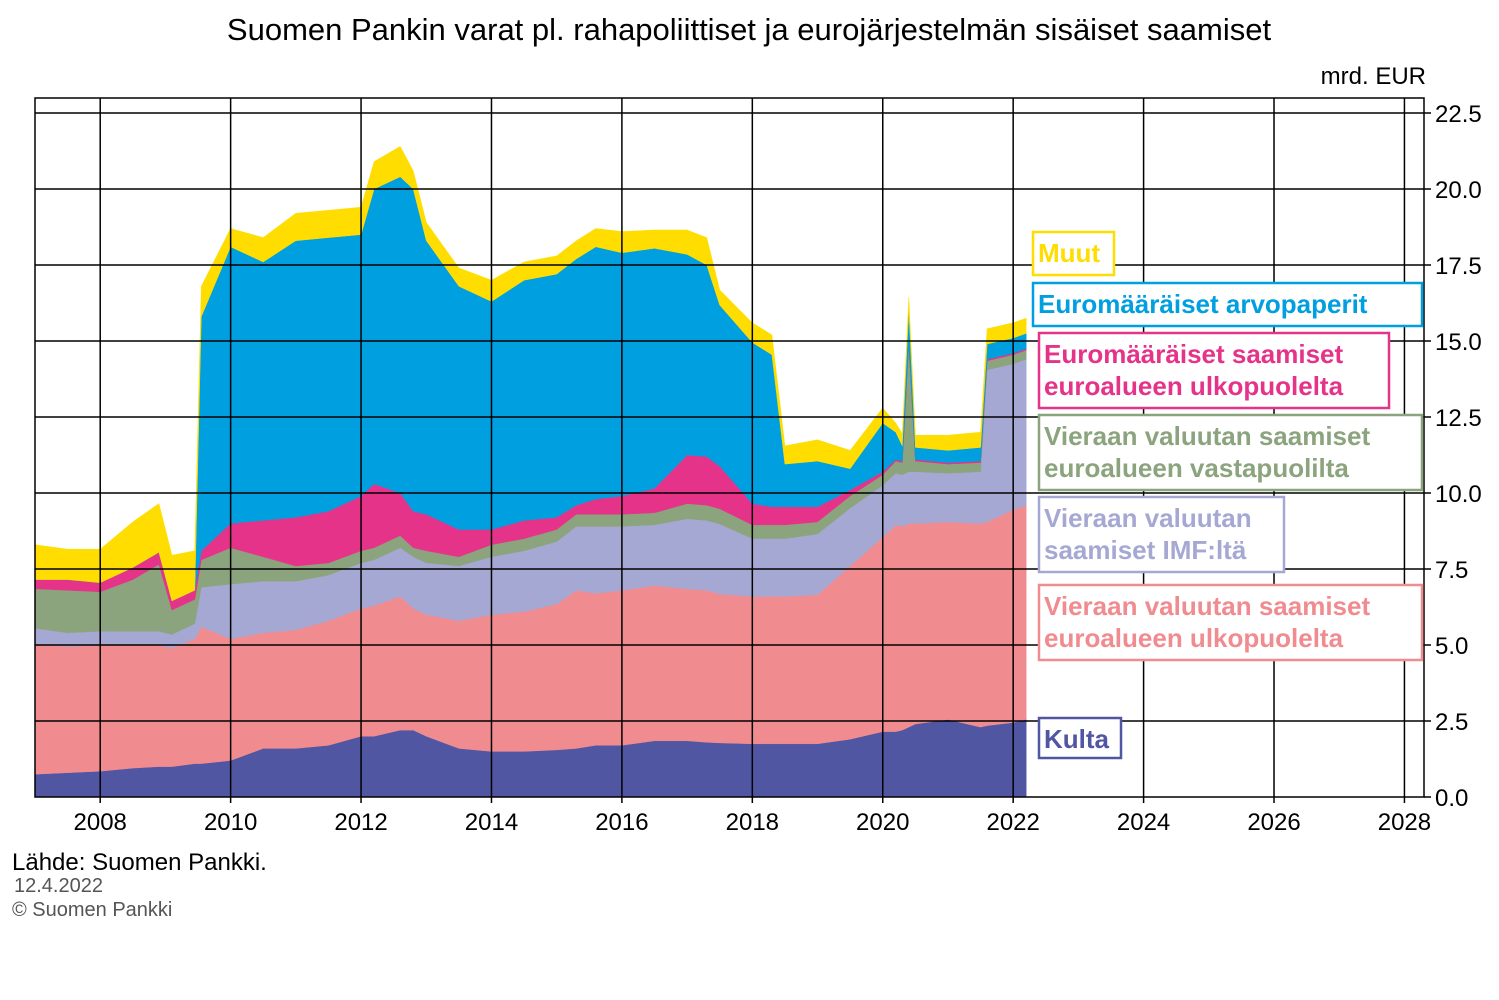  What do you see at coordinates (1451, 570) in the screenshot?
I see `y-tick-label: 7.5` at bounding box center [1451, 570].